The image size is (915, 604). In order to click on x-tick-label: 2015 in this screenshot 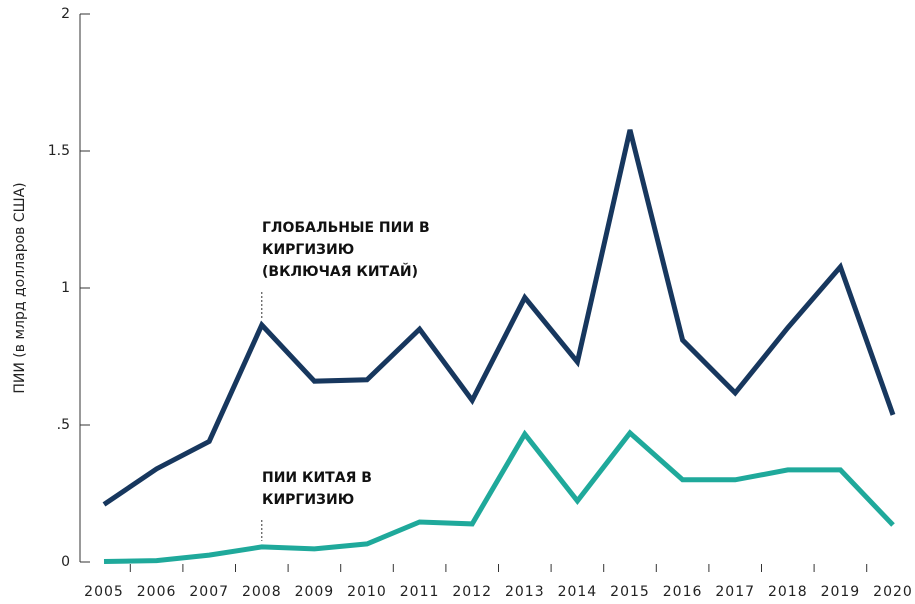, I will do `click(630, 592)`.